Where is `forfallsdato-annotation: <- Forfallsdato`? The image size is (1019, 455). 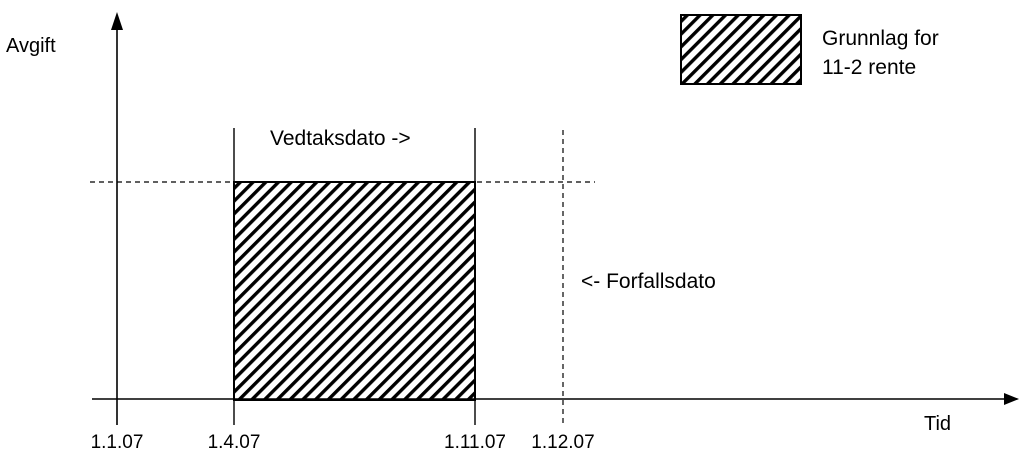
forfallsdato-annotation: <- Forfallsdato is located at coordinates (648, 281).